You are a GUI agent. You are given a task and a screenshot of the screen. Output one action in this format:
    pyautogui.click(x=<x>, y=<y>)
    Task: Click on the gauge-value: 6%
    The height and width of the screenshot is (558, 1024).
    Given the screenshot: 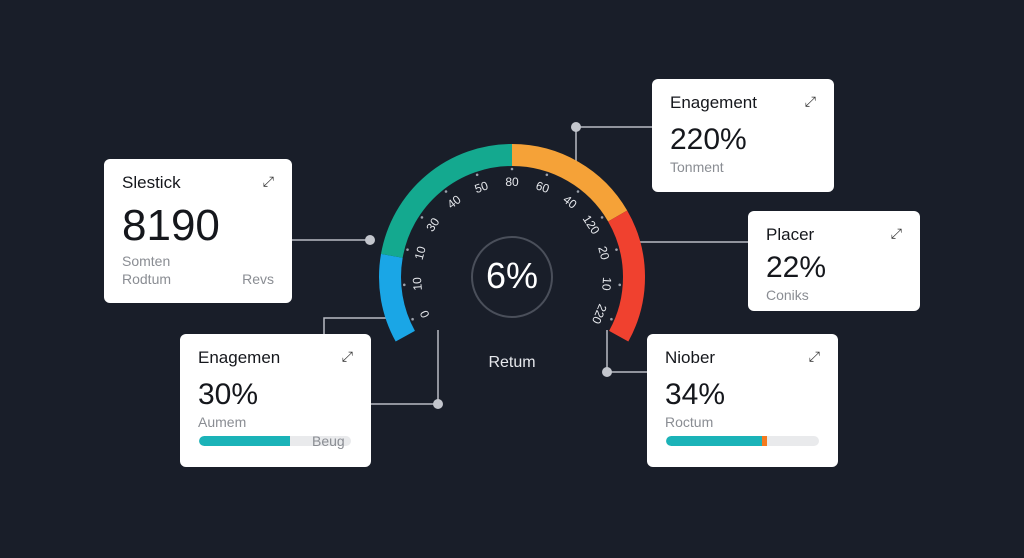 What is the action you would take?
    pyautogui.click(x=512, y=275)
    